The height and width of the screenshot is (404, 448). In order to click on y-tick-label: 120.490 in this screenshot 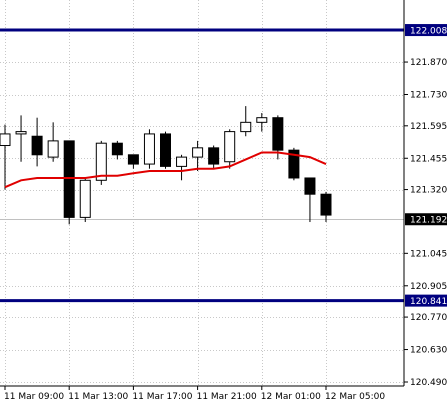, I will do `click(428, 383)`.